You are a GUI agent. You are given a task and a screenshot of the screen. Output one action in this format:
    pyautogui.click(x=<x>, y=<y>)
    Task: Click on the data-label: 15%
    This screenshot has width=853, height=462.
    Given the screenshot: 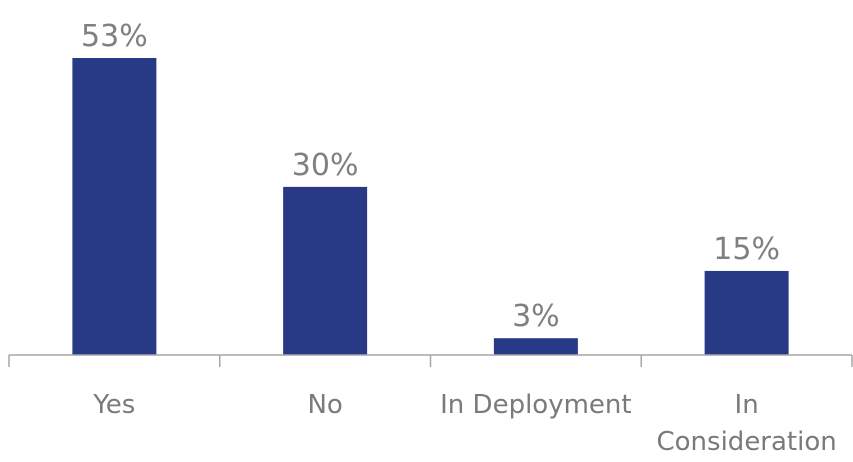 What is the action you would take?
    pyautogui.click(x=746, y=249)
    